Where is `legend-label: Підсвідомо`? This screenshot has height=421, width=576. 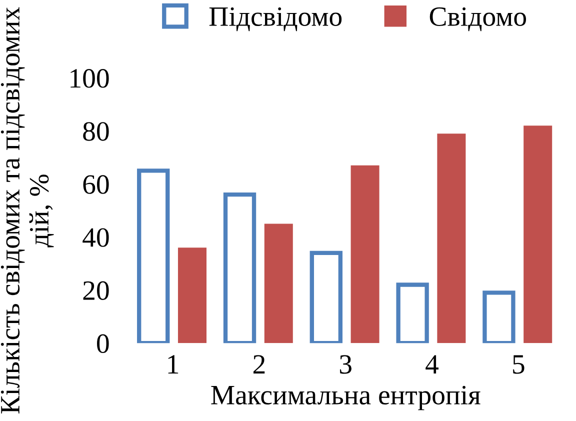
legend-label: Підсвідомо is located at coordinates (275, 19).